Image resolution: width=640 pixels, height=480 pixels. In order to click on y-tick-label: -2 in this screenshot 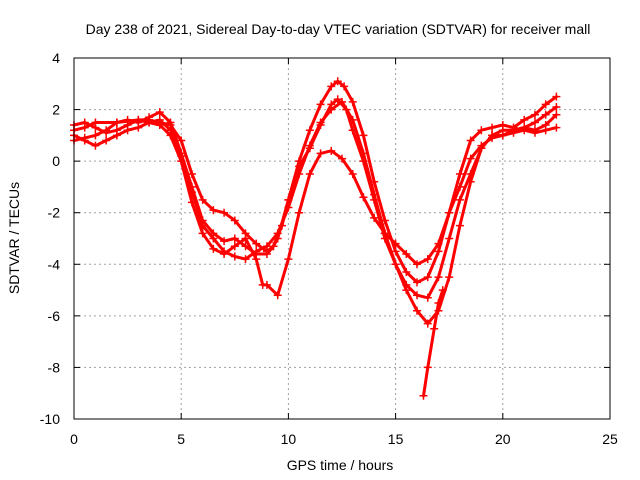, I will do `click(54, 213)`.